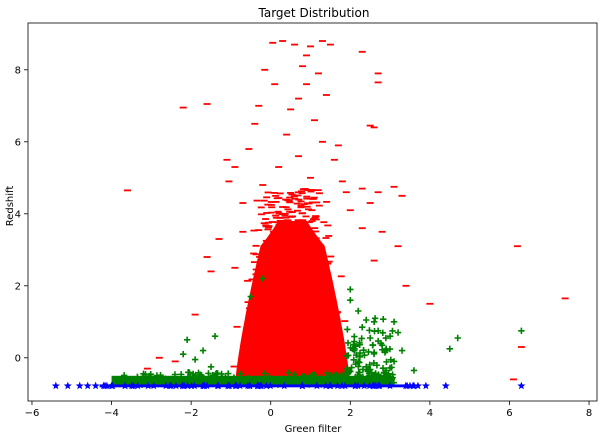  I want to click on series-star, so click(288, 385).